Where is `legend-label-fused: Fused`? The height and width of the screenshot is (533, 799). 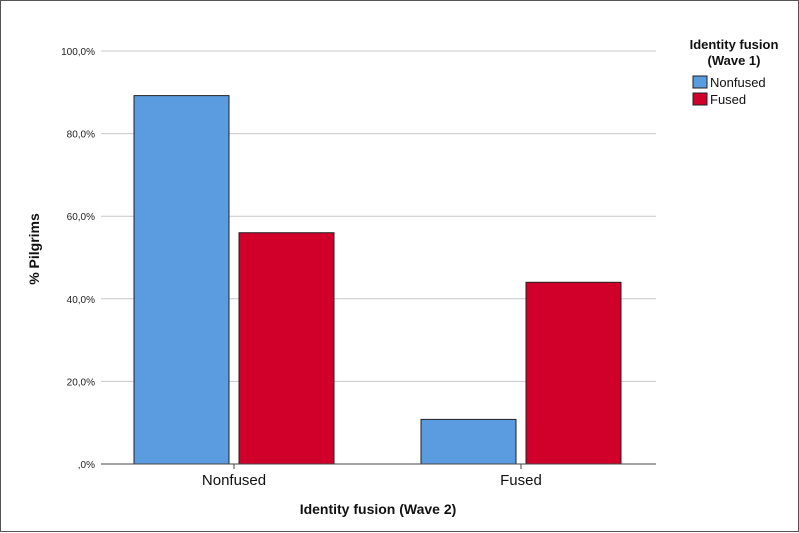
legend-label-fused: Fused is located at coordinates (728, 99).